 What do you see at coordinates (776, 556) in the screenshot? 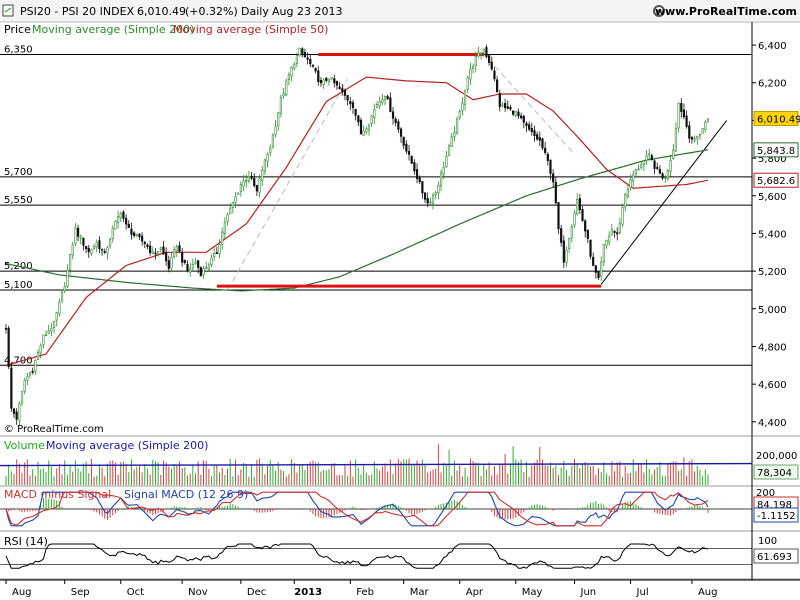
I see `rsi-value-badge-bg` at bounding box center [776, 556].